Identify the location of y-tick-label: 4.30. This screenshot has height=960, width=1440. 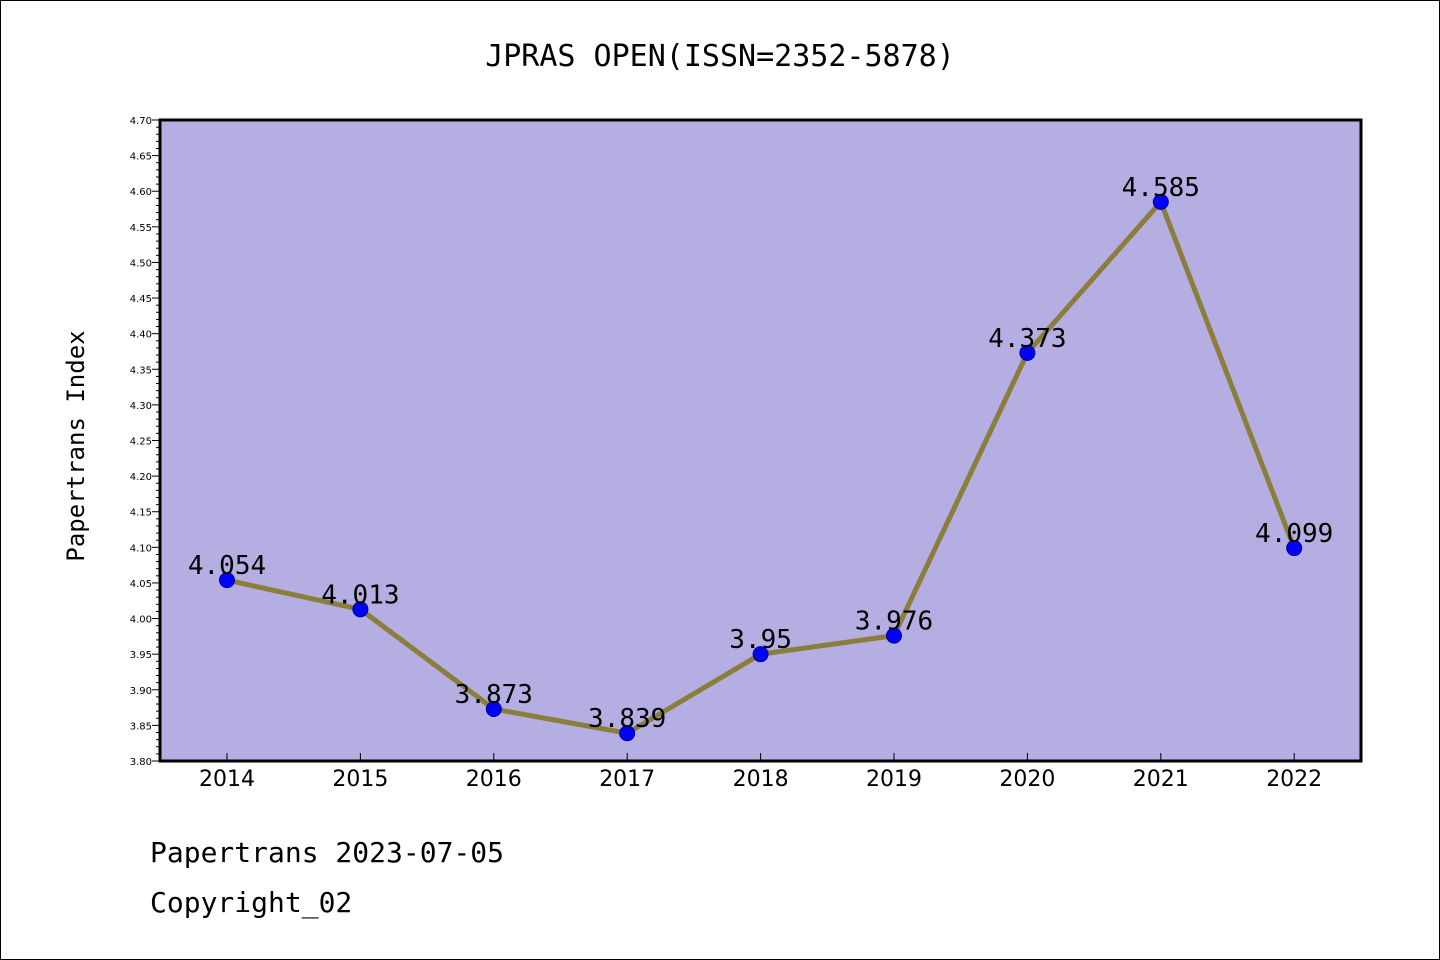
(141, 406).